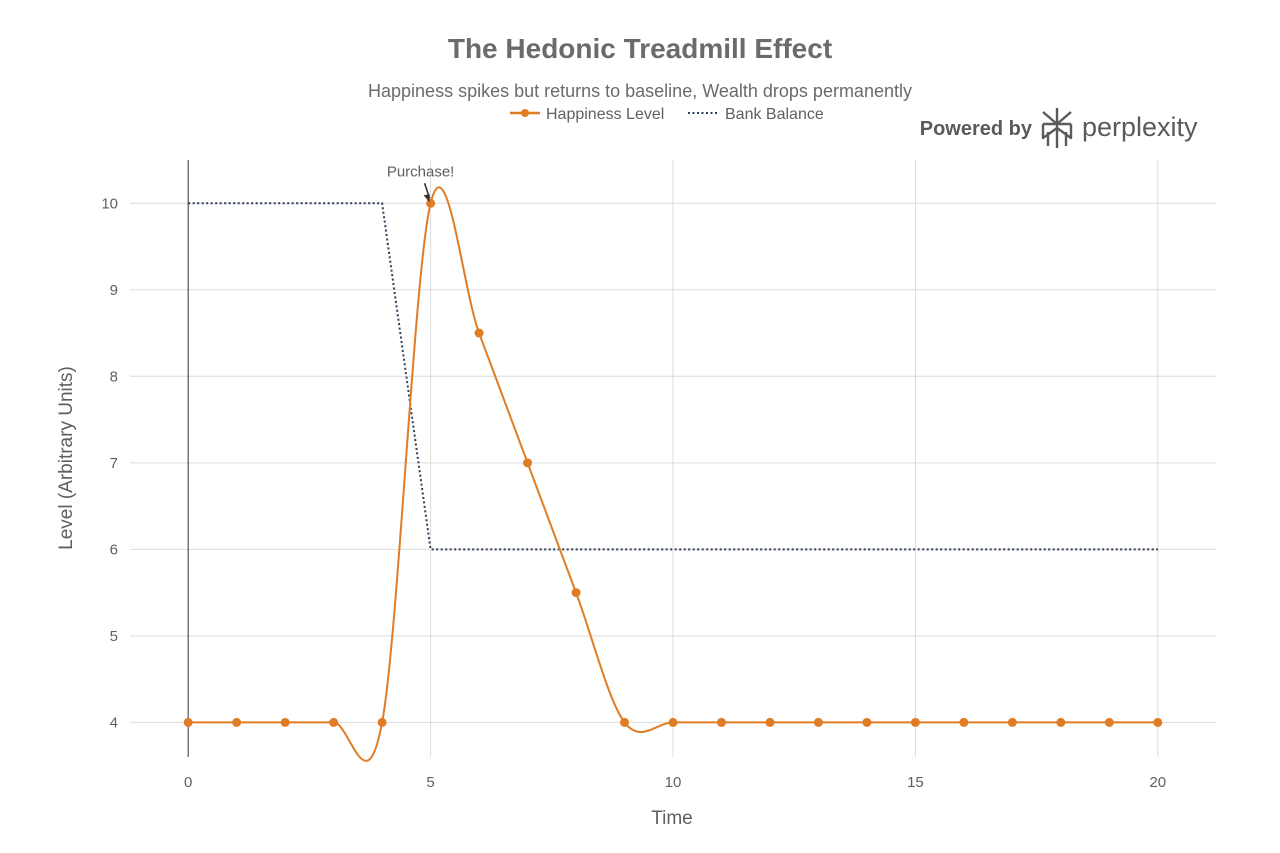 Image resolution: width=1280 pixels, height=853 pixels. I want to click on perplexity-logo-icon, so click(1057, 128).